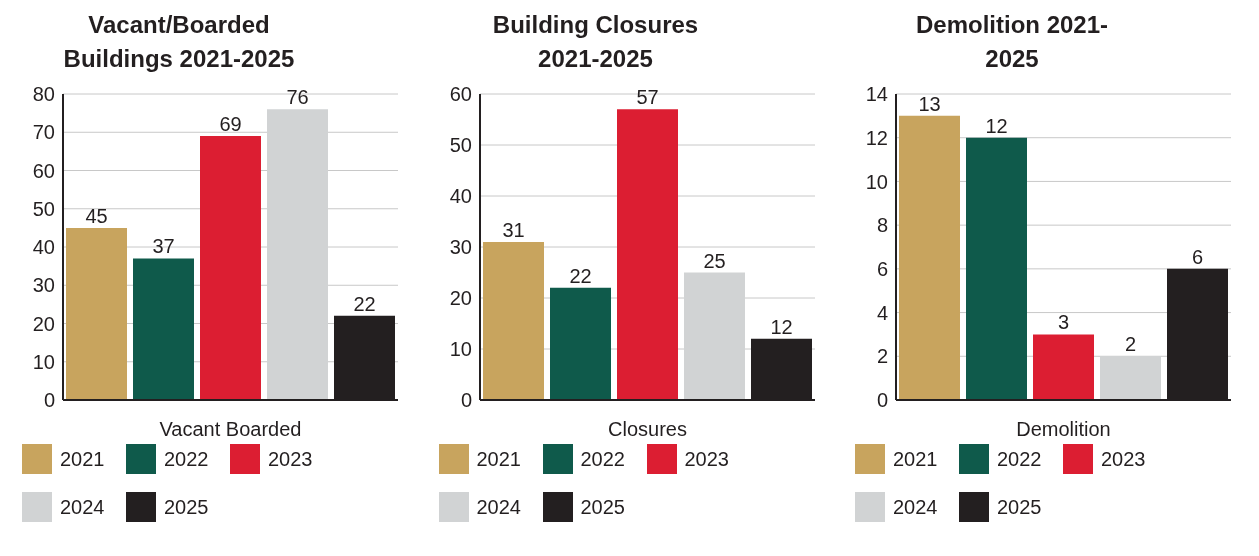 Image resolution: width=1259 pixels, height=556 pixels. Describe the element at coordinates (882, 312) in the screenshot. I see `y-tick-label: 4` at that location.